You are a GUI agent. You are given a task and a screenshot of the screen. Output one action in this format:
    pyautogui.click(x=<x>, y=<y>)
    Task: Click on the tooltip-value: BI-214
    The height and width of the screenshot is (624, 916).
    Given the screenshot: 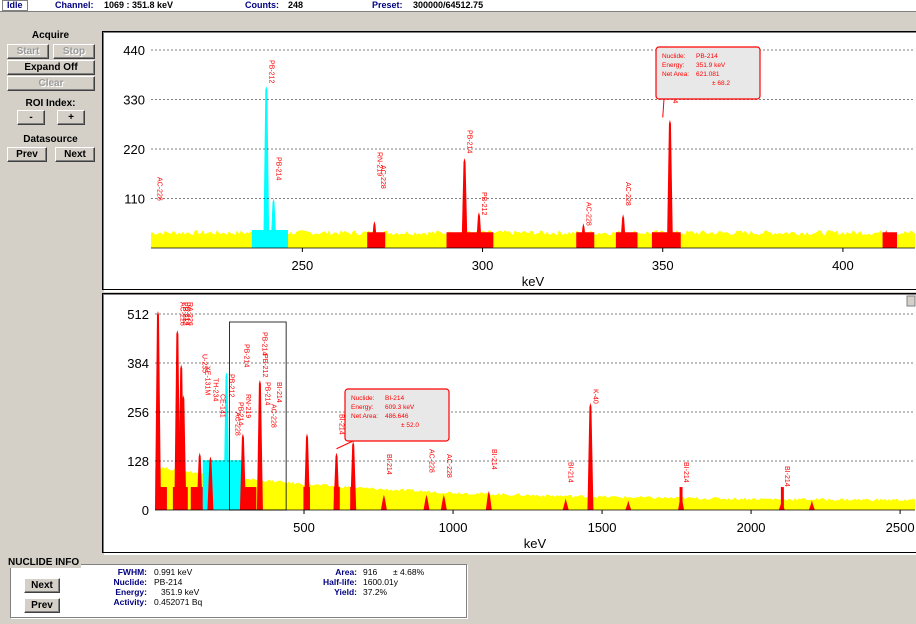 What is the action you would take?
    pyautogui.click(x=395, y=398)
    